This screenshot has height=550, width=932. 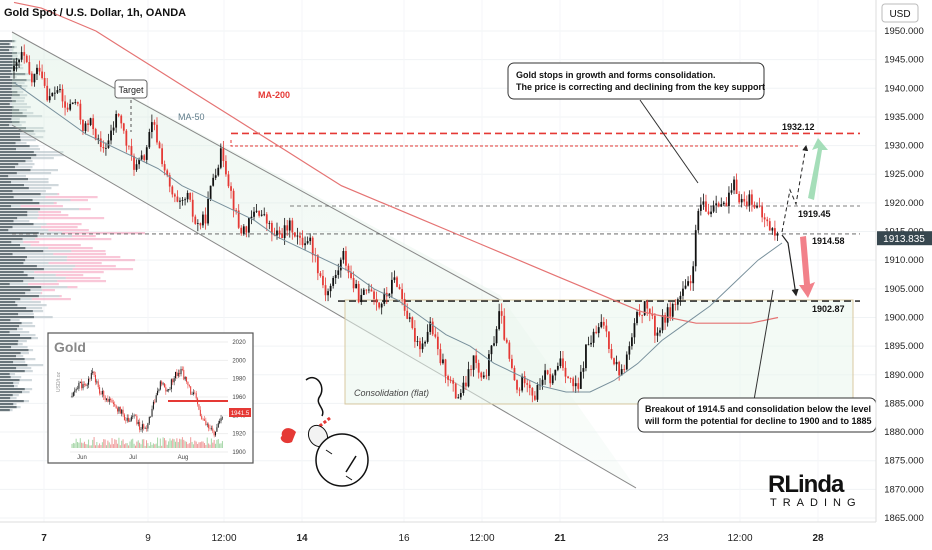 What do you see at coordinates (432, 538) in the screenshot?
I see `time-axis: 7 9 12:00 14 16 12:00 21 23 12:00 28` at bounding box center [432, 538].